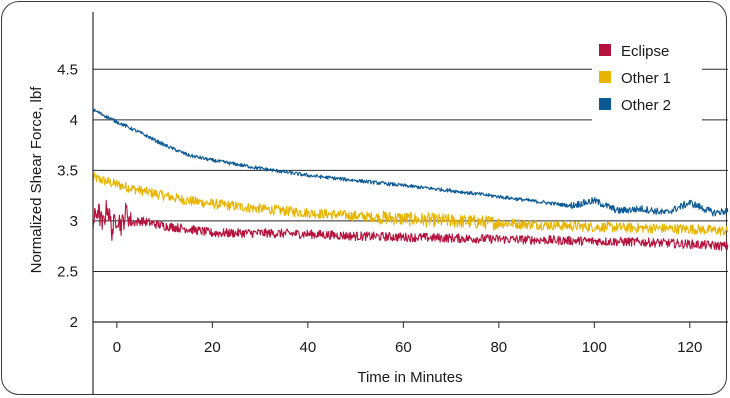 The width and height of the screenshot is (730, 398). I want to click on x-tick-label: 40, so click(308, 347).